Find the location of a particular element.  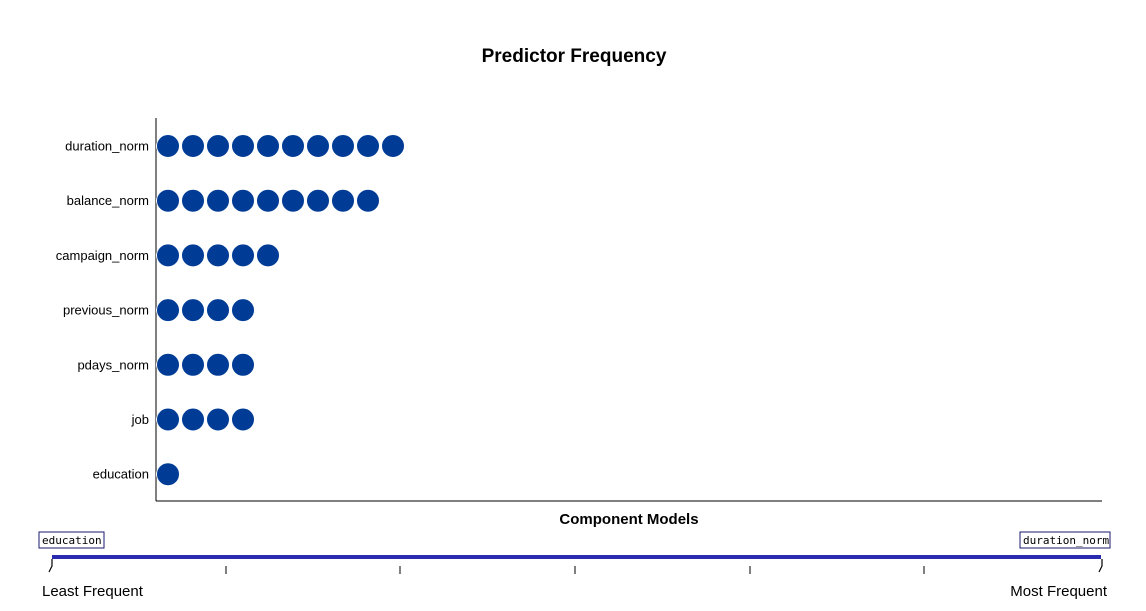

least-frequent-tag-box is located at coordinates (71, 540).